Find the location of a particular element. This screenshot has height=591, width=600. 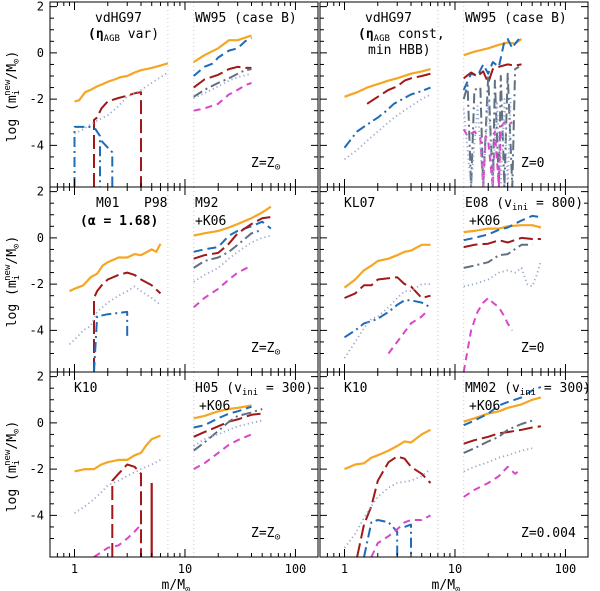

agb-model-label: KL07 is located at coordinates (359, 203).